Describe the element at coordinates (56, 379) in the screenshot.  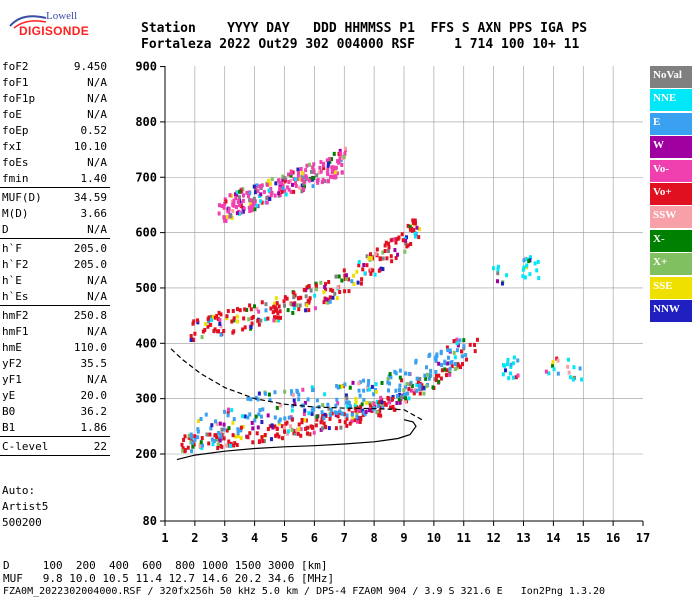
I see `param-row: yF1 N/A` at that location.